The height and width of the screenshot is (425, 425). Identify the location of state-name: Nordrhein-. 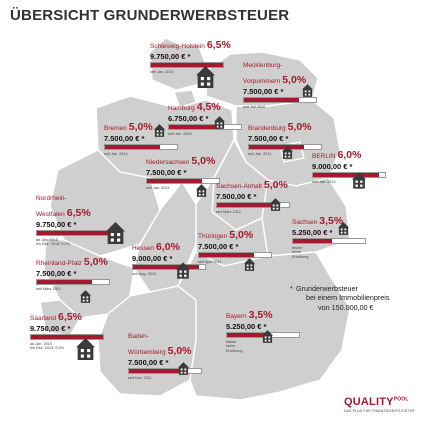
(51, 198).